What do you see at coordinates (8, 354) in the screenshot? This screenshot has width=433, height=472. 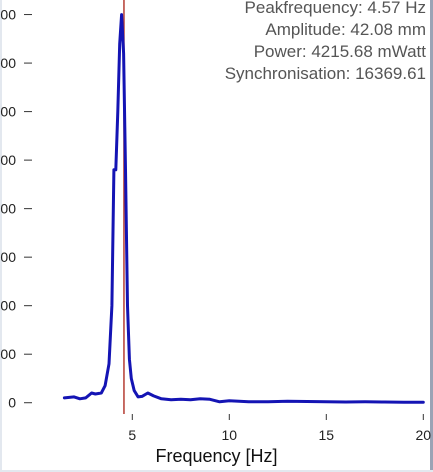 I see `y-tick-label: 1000` at bounding box center [8, 354].